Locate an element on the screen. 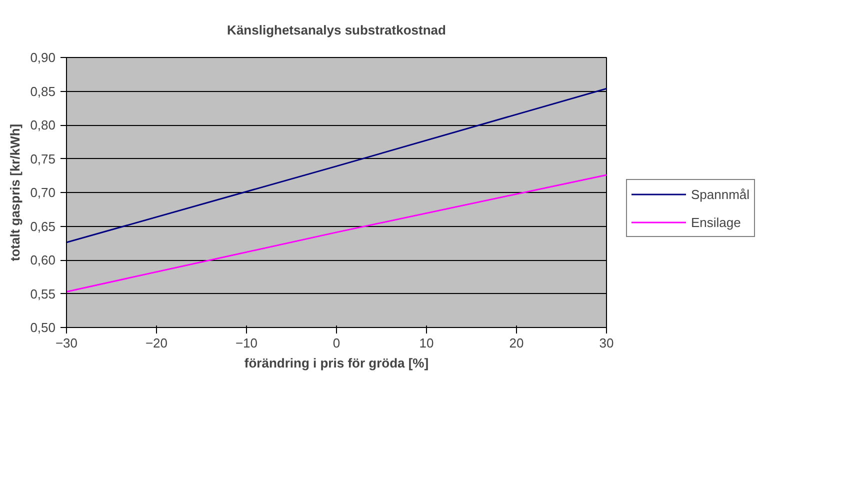  y-tick-label: 0,90 is located at coordinates (43, 57).